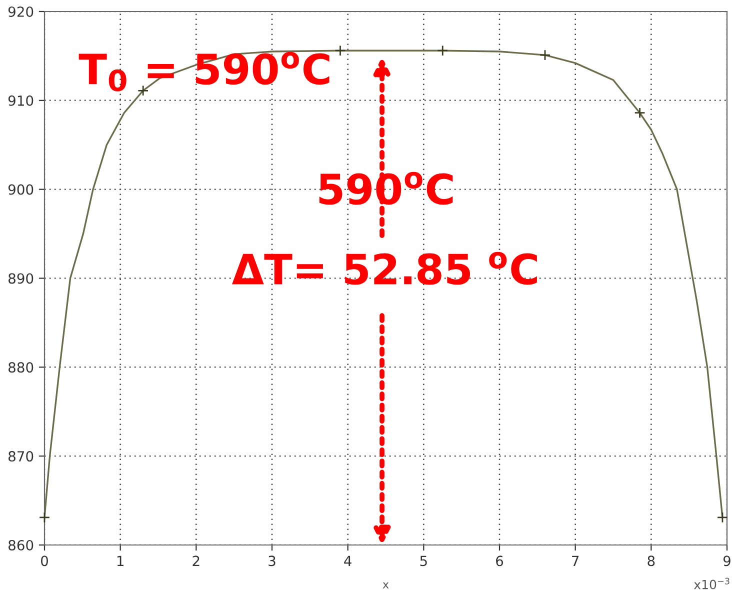  I want to click on y-tick-label: 900, so click(21, 189).